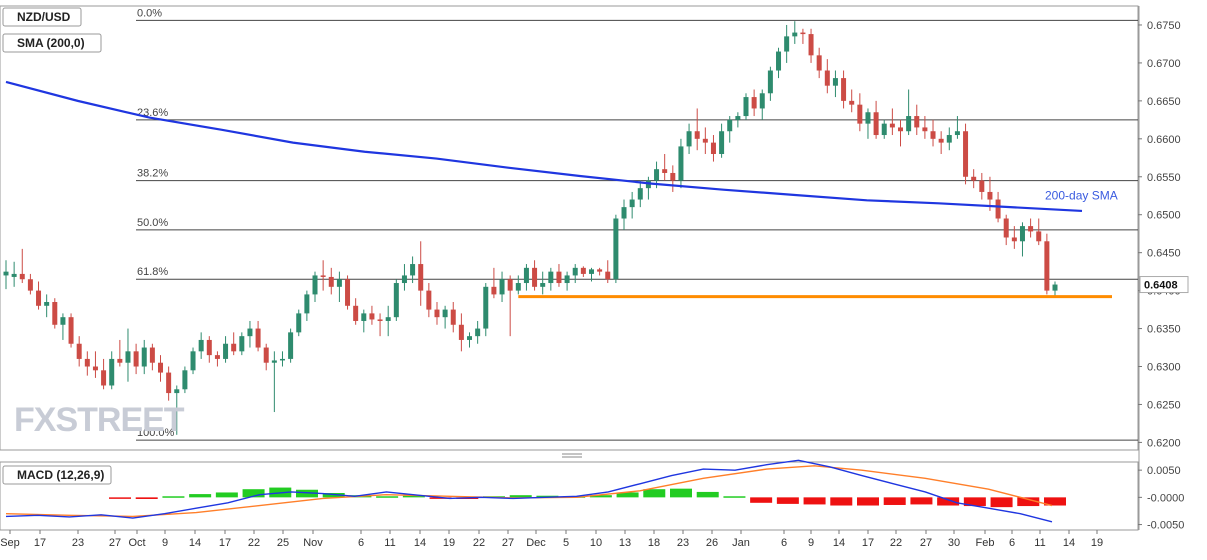 This screenshot has height=560, width=1207. What do you see at coordinates (57, 475) in the screenshot?
I see `macd-indicator-label-box` at bounding box center [57, 475].